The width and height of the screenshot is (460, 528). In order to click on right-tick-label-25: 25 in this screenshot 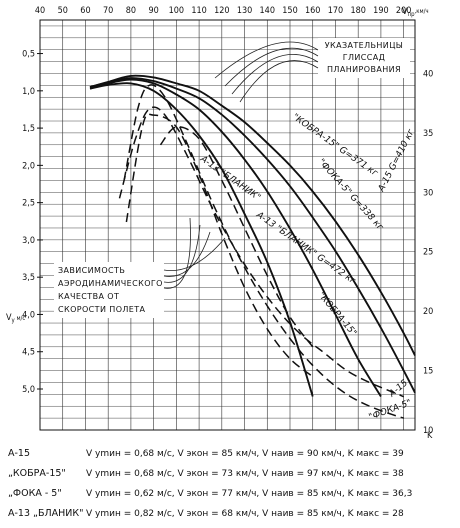, I will do `click(428, 253)`.